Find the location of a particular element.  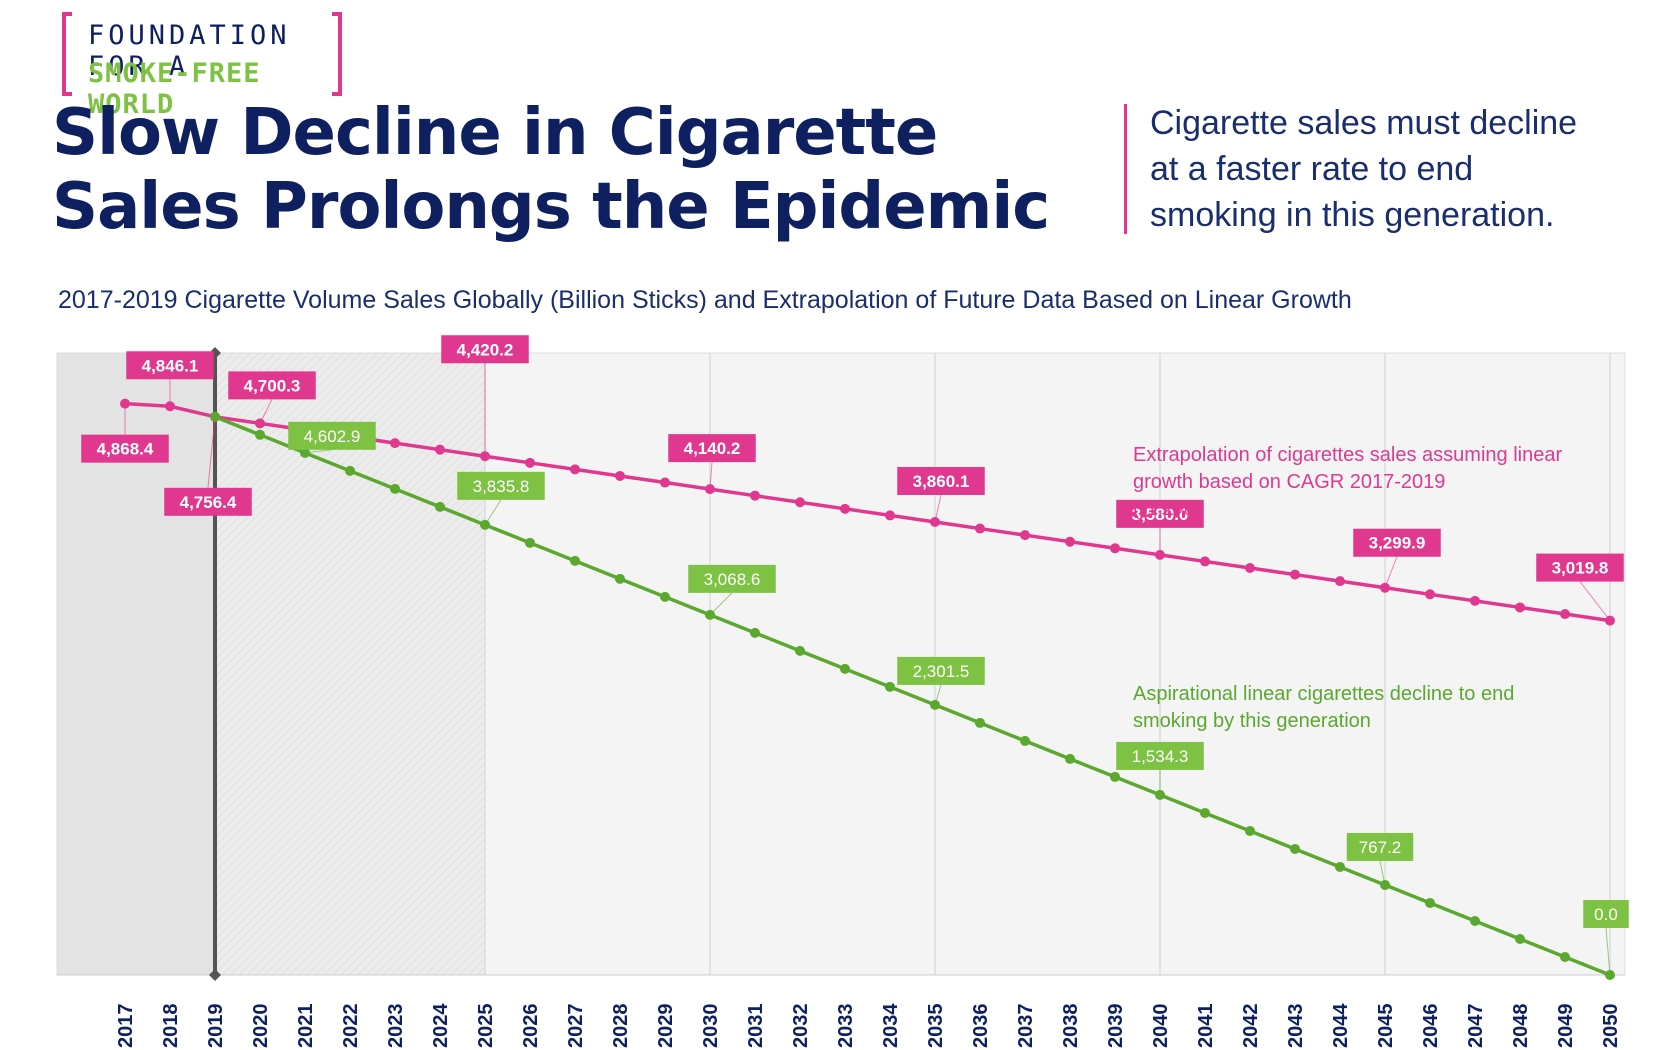

x-tick-label: 2039 is located at coordinates (1116, 1026).